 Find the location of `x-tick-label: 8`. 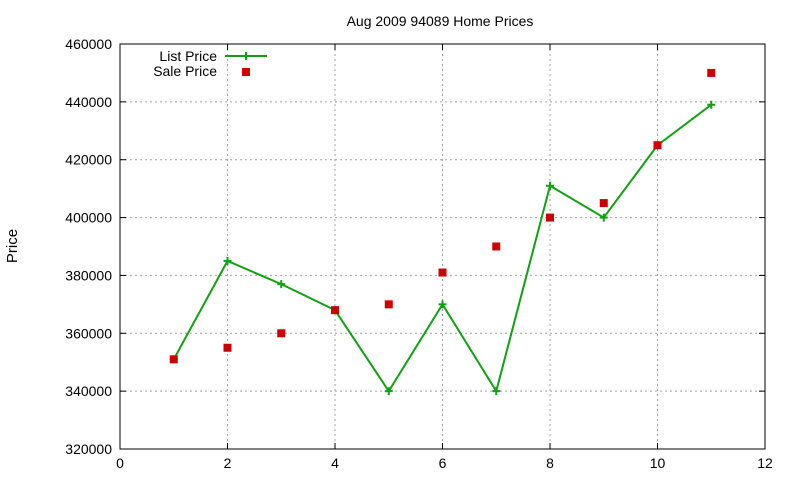

x-tick-label: 8 is located at coordinates (550, 463).